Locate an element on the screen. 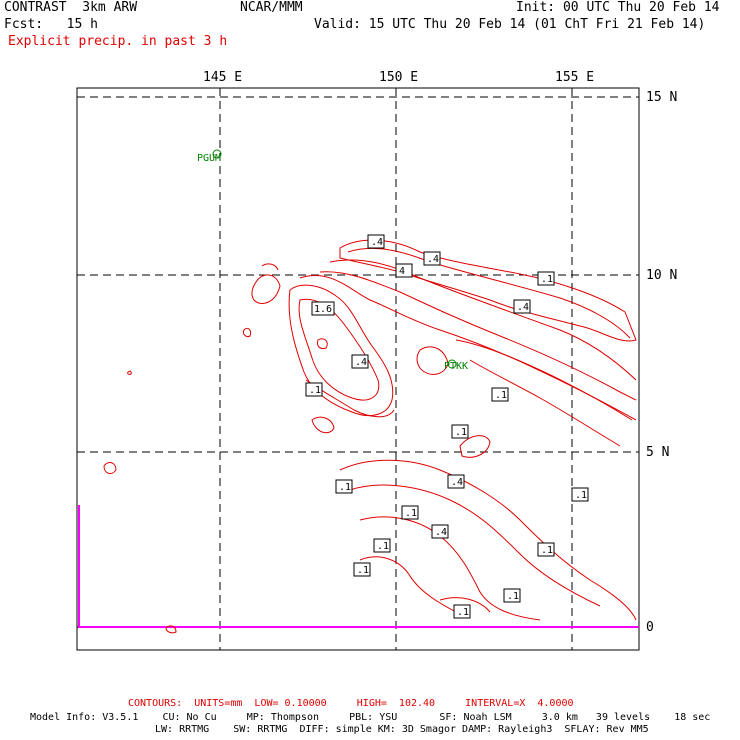 The height and width of the screenshot is (740, 740). contour-label: 4 is located at coordinates (402, 271).